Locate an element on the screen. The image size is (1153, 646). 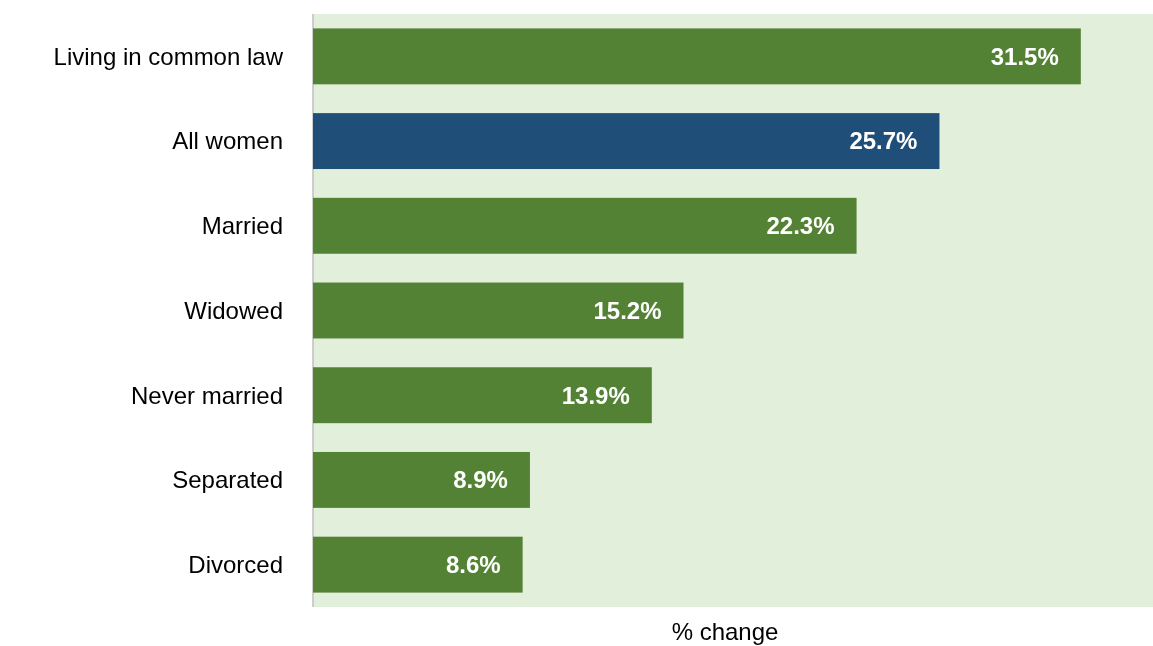
y-tick-label: Never married is located at coordinates (206, 395).